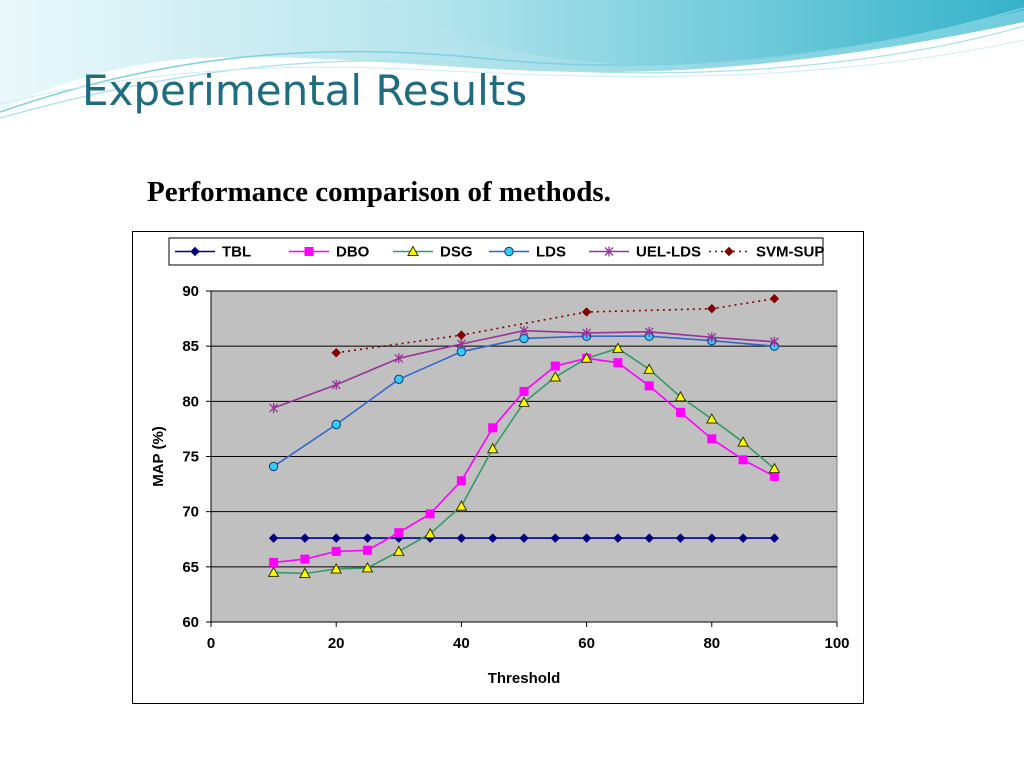 This screenshot has height=768, width=1024. What do you see at coordinates (551, 252) in the screenshot?
I see `legend-label-lds: LDS` at bounding box center [551, 252].